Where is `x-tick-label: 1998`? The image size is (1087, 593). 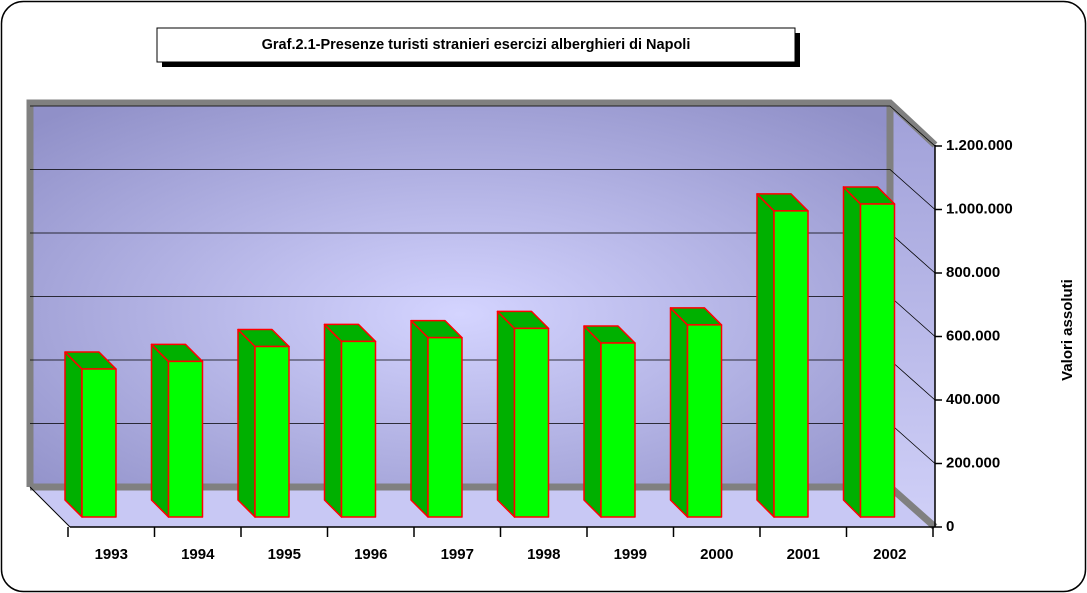 x-tick-label: 1998 is located at coordinates (543, 554).